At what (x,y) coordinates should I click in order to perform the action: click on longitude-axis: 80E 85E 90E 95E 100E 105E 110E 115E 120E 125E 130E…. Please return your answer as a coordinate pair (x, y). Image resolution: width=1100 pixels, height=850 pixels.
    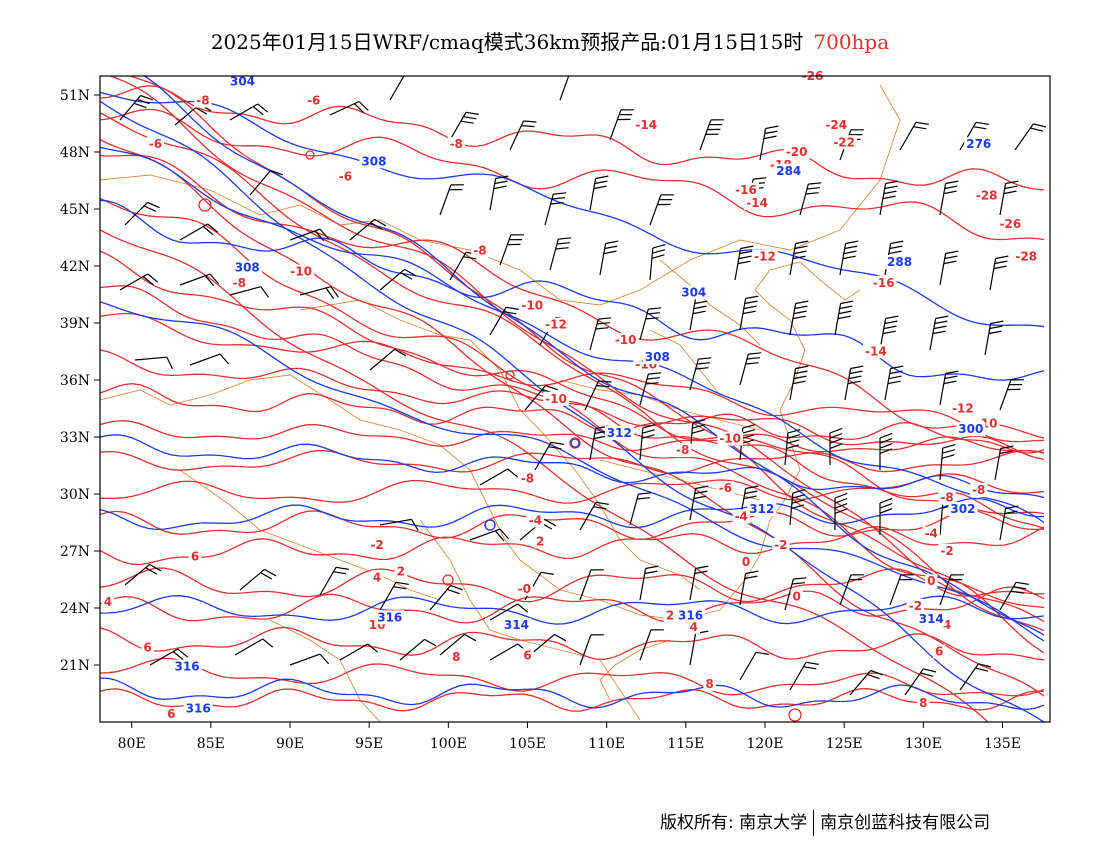
    Looking at the image, I should click on (569, 737).